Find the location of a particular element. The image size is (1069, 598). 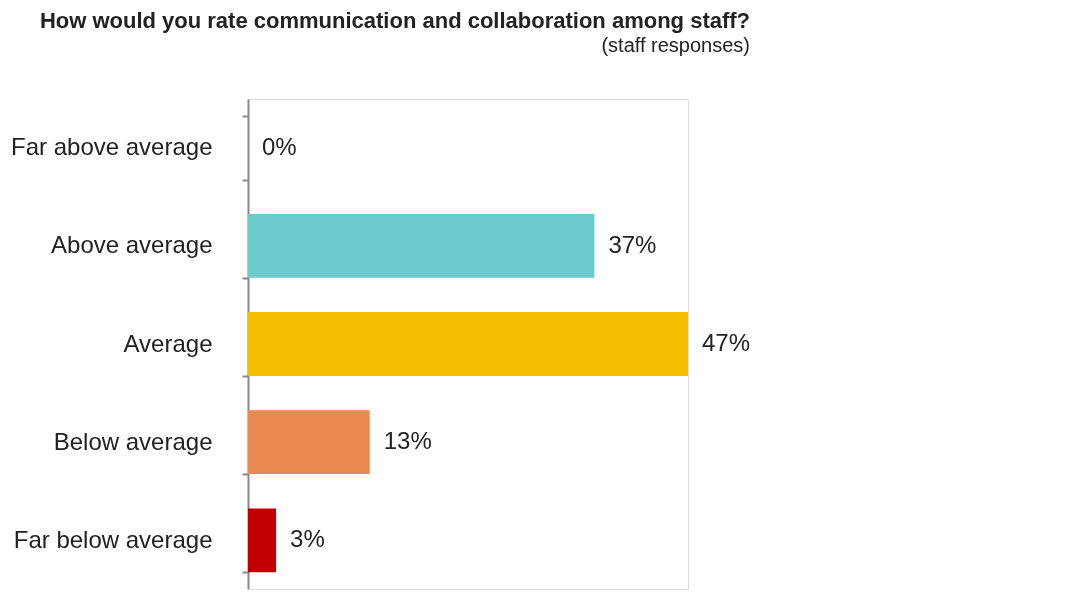

data-label: 13% is located at coordinates (407, 441).